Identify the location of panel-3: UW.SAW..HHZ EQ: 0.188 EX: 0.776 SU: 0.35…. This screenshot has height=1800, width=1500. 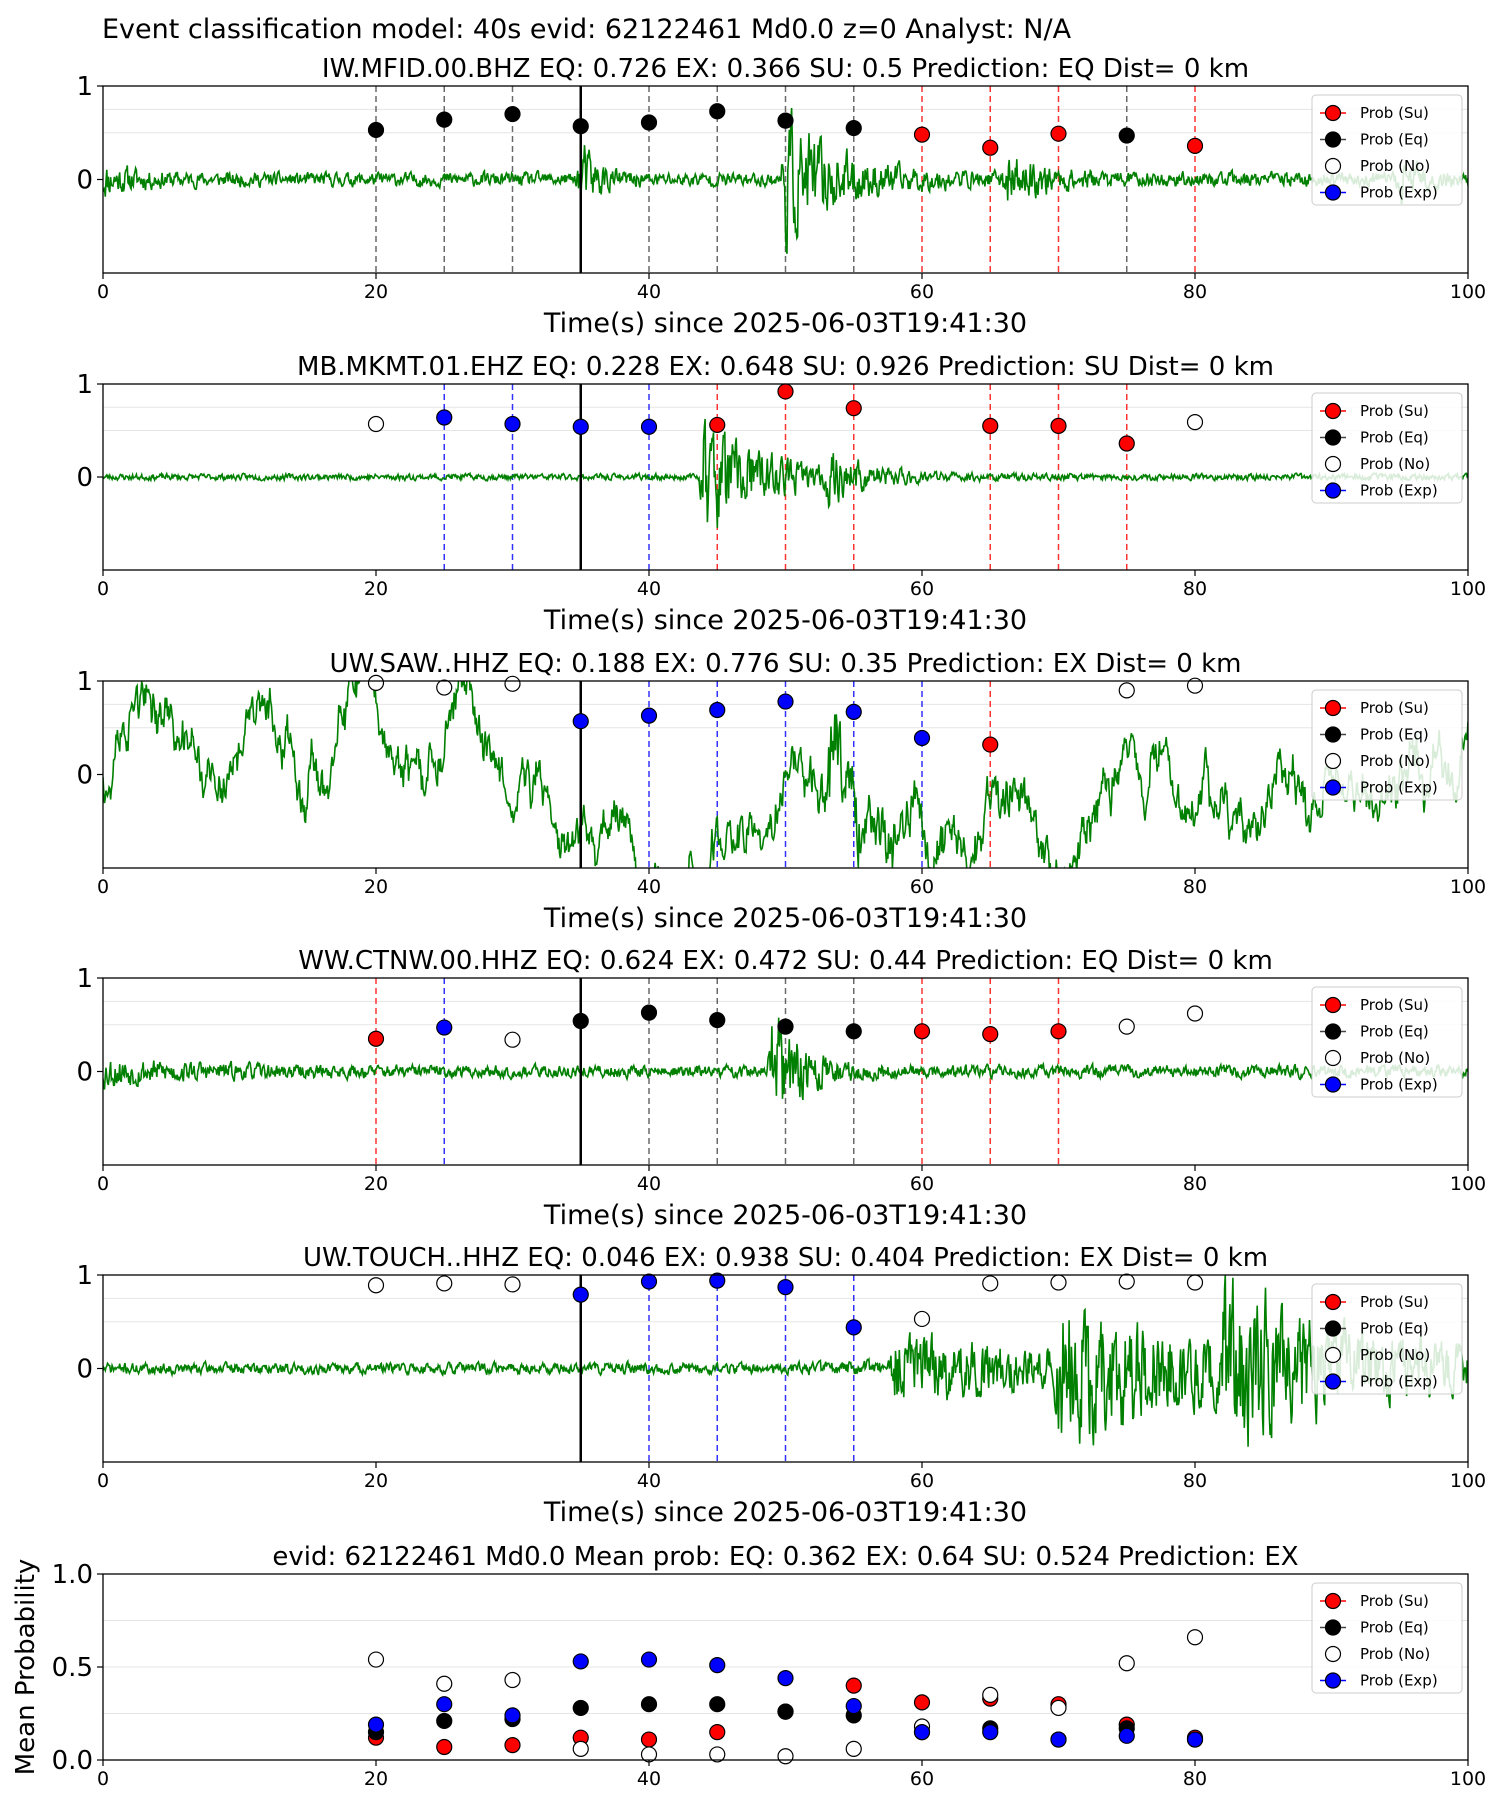
(781, 791).